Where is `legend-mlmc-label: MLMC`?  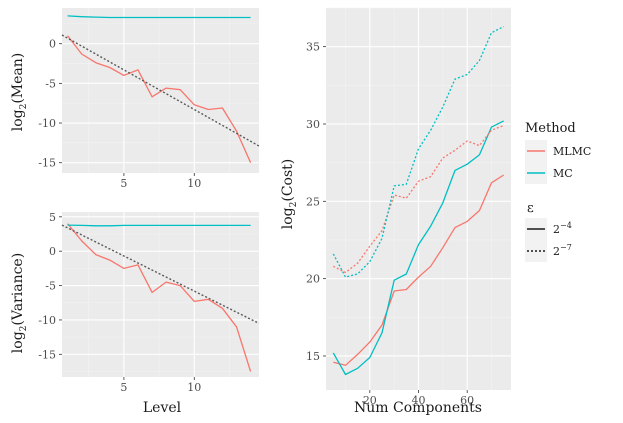 legend-mlmc-label: MLMC is located at coordinates (572, 151).